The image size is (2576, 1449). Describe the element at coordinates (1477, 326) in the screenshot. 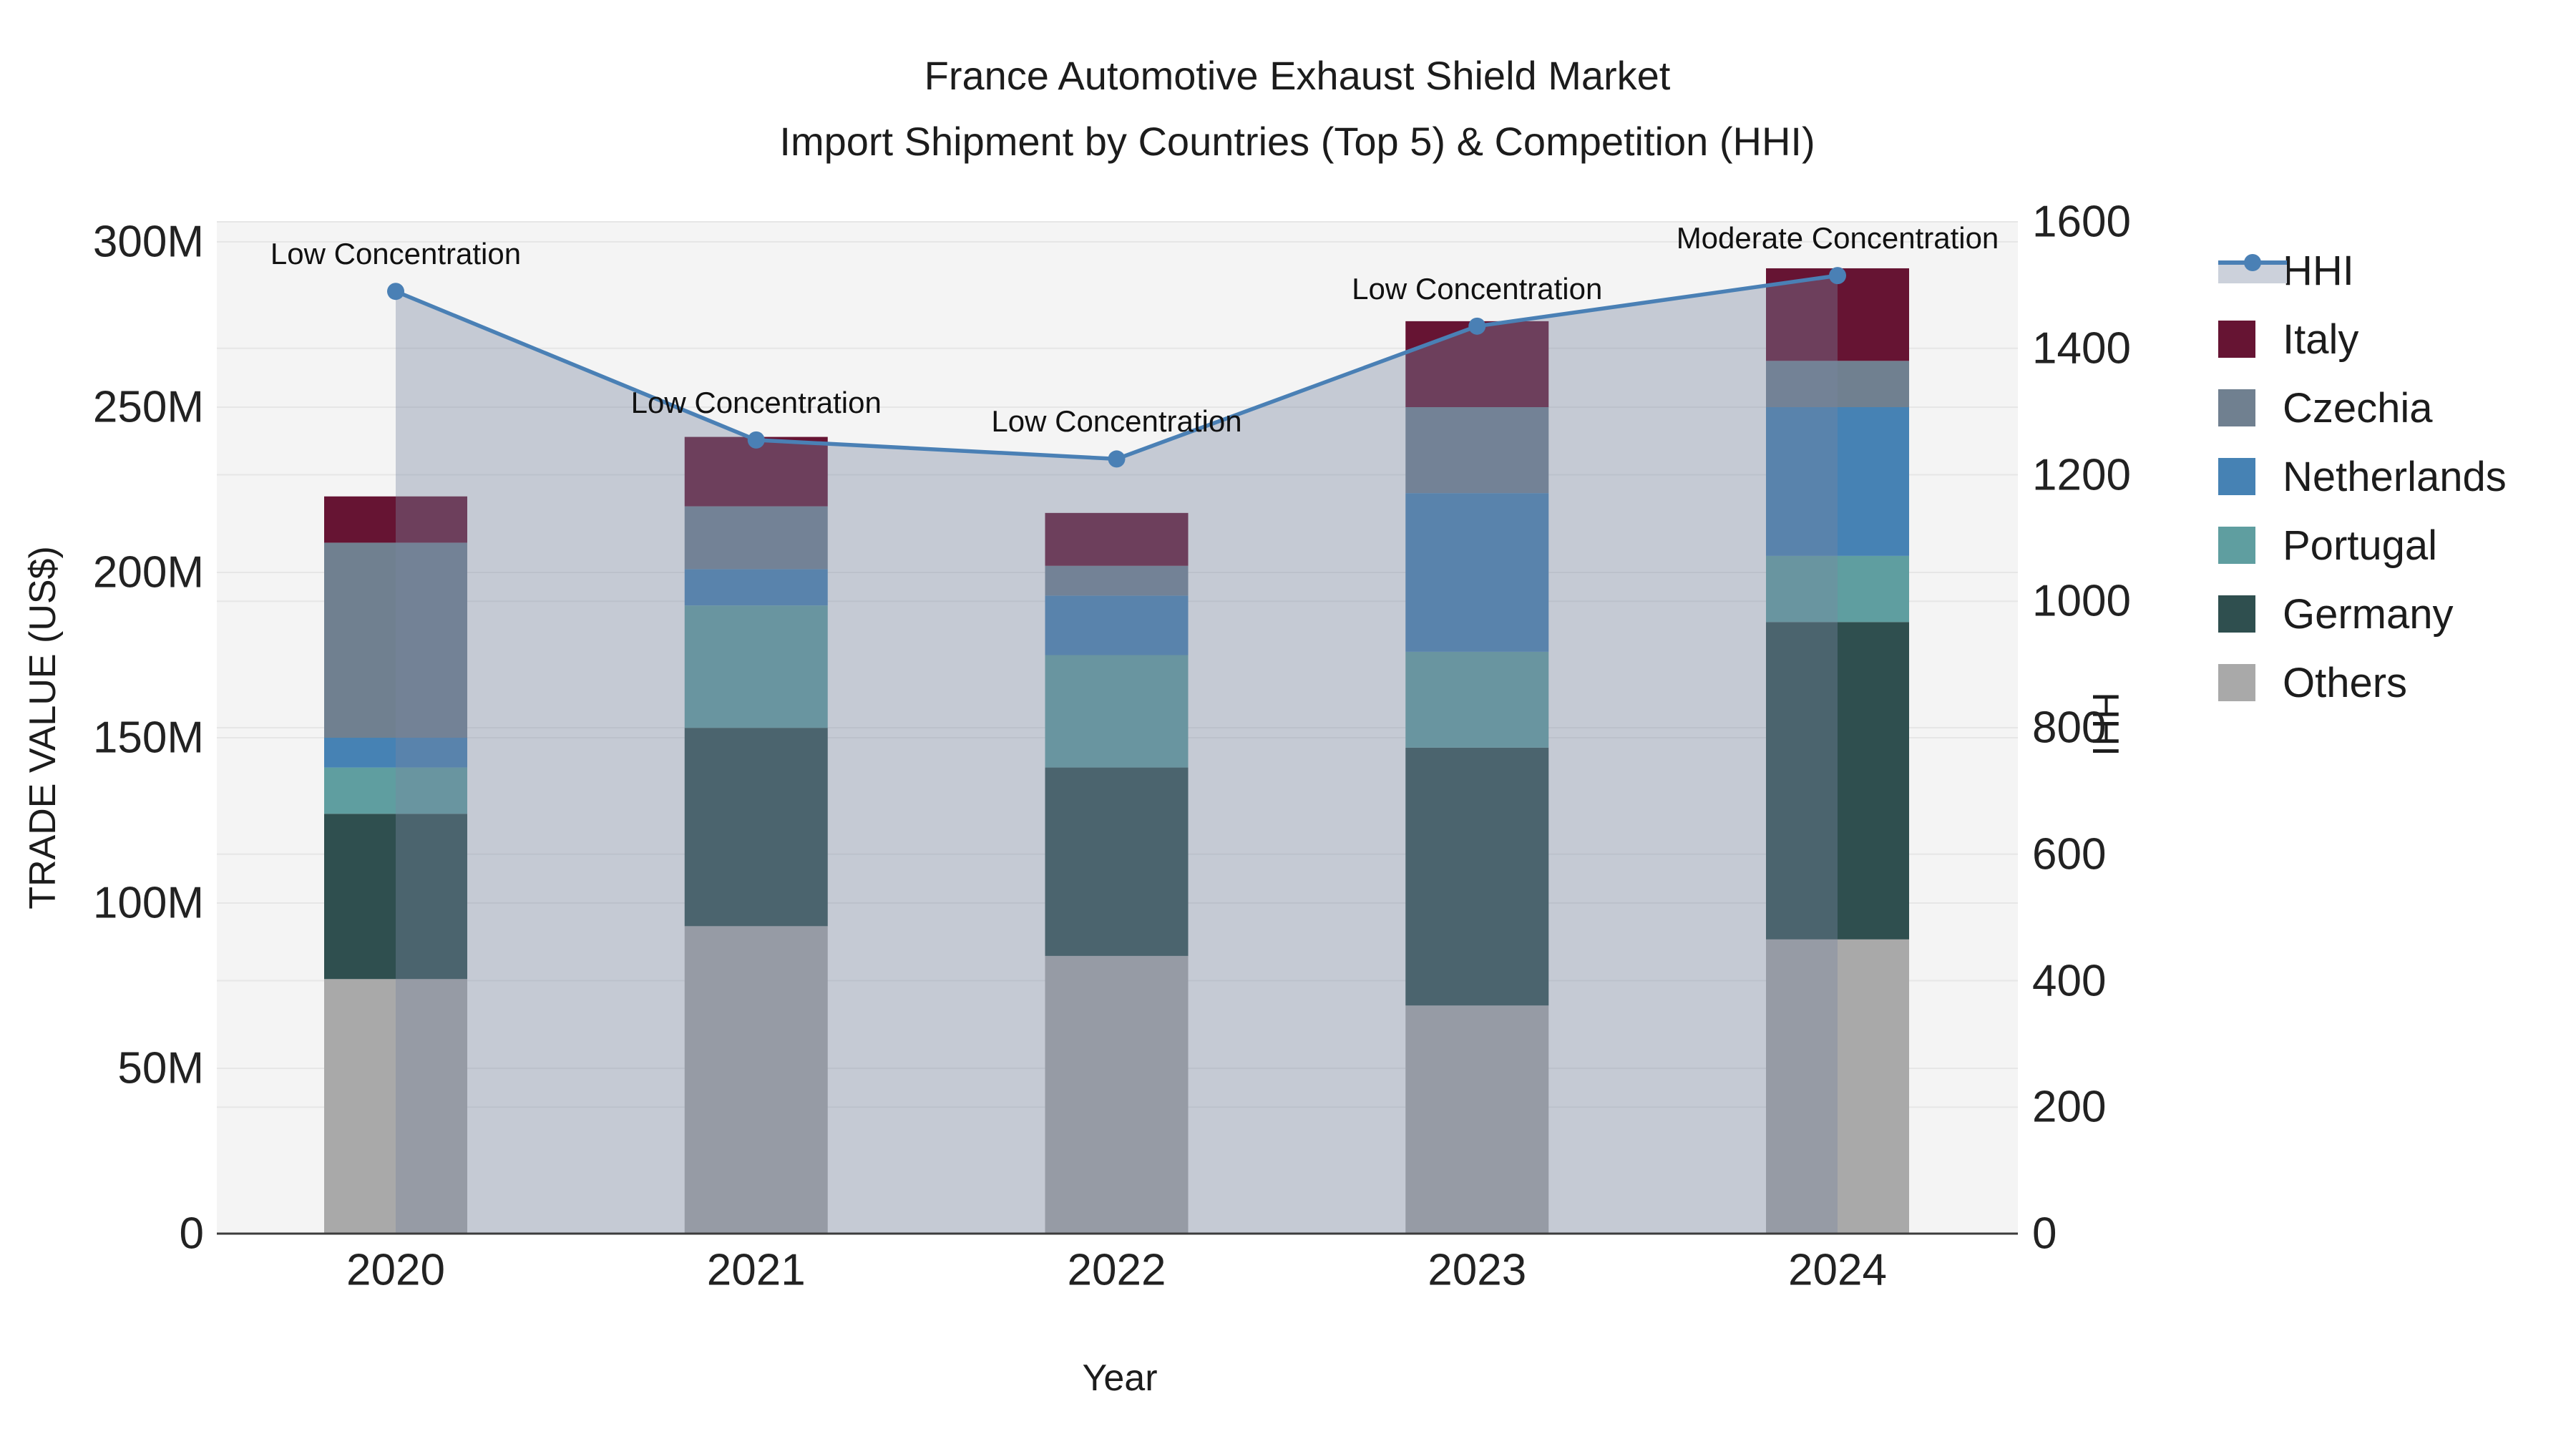

I see `hhi-marker-2023` at that location.